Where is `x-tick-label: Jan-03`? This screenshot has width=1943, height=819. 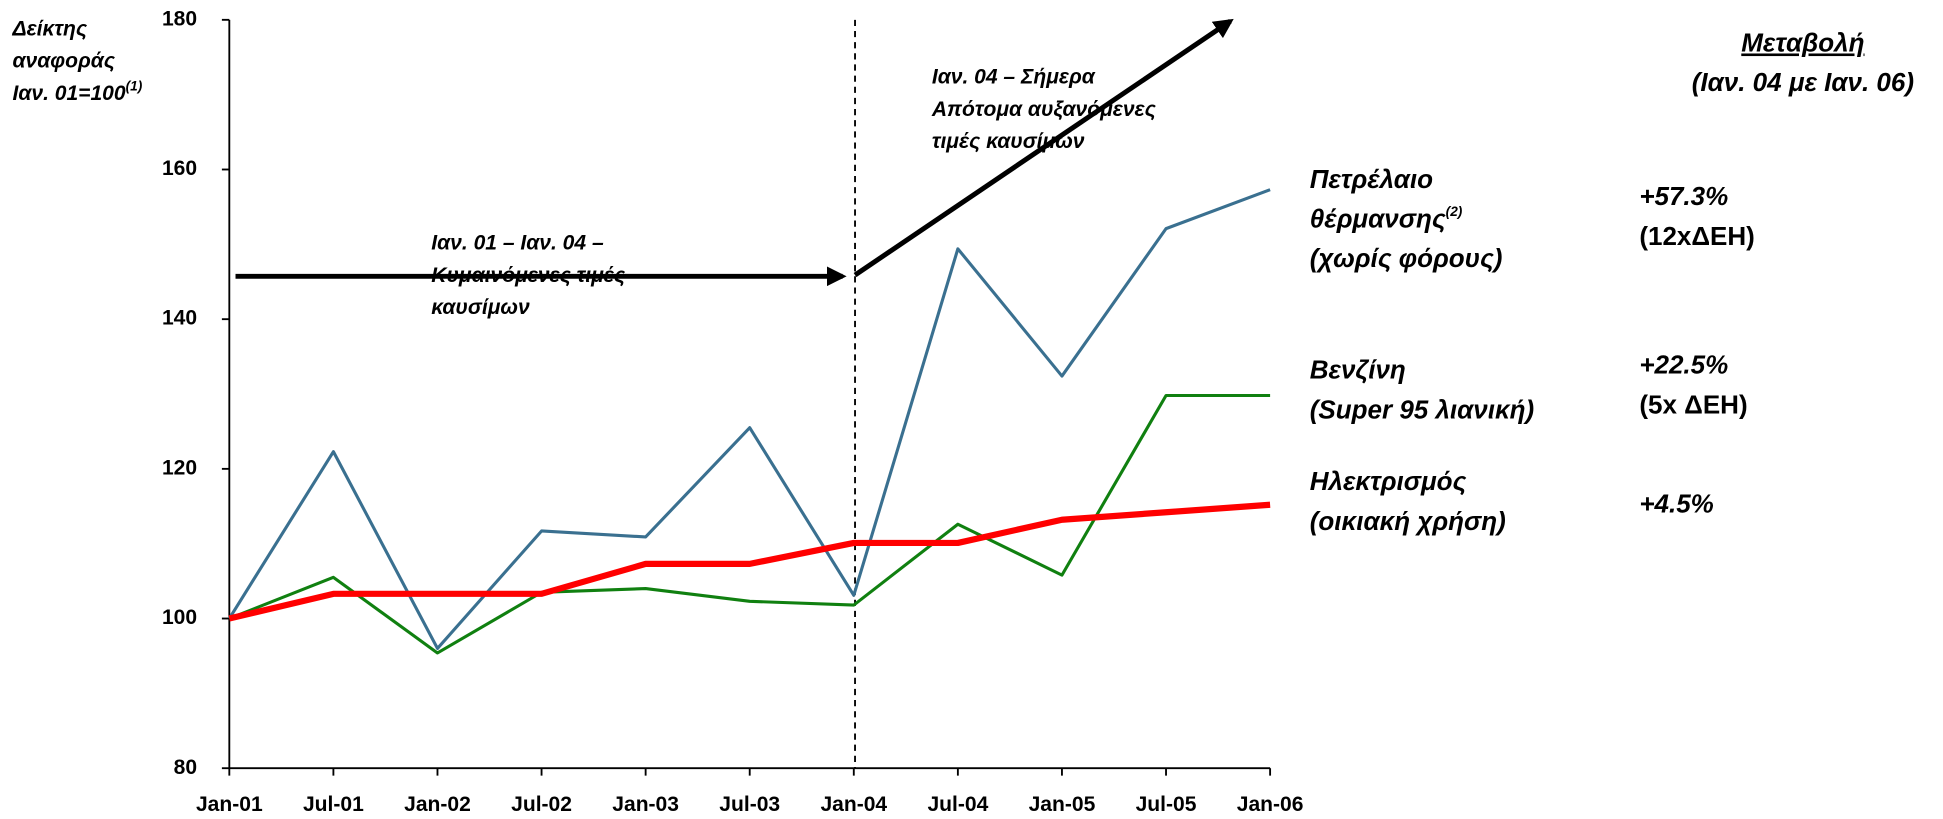 x-tick-label: Jan-03 is located at coordinates (645, 804).